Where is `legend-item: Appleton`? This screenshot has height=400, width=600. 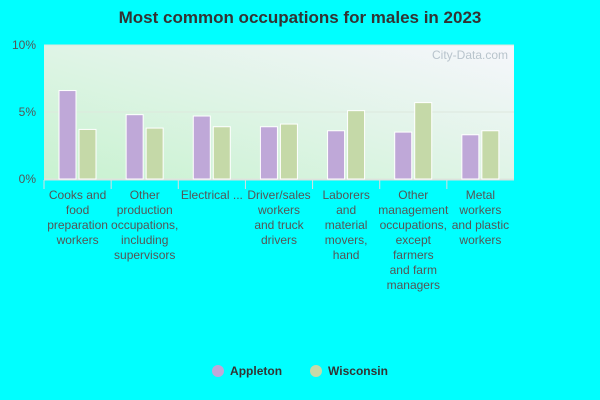
legend-item: Appleton is located at coordinates (247, 371).